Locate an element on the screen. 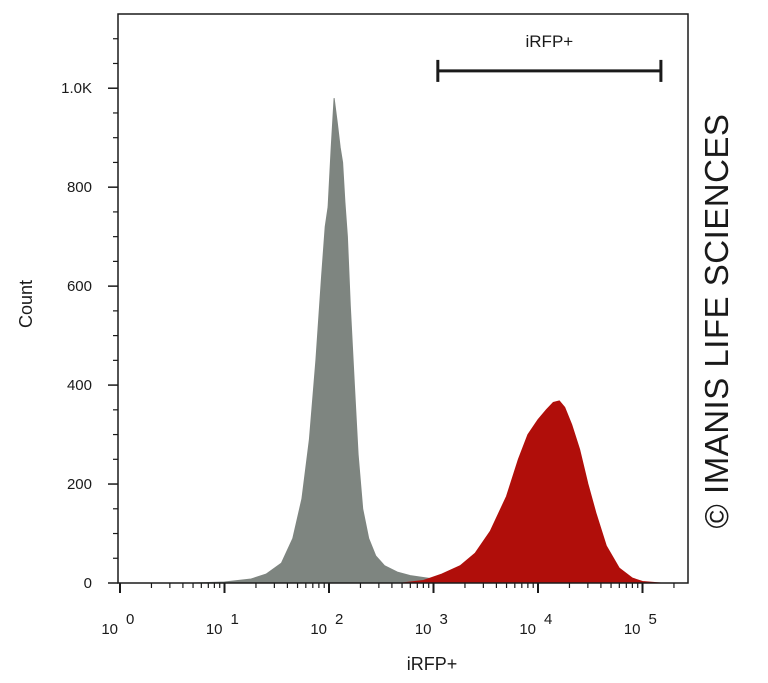 The height and width of the screenshot is (683, 768). x-tick-base-5: 10 is located at coordinates (632, 629).